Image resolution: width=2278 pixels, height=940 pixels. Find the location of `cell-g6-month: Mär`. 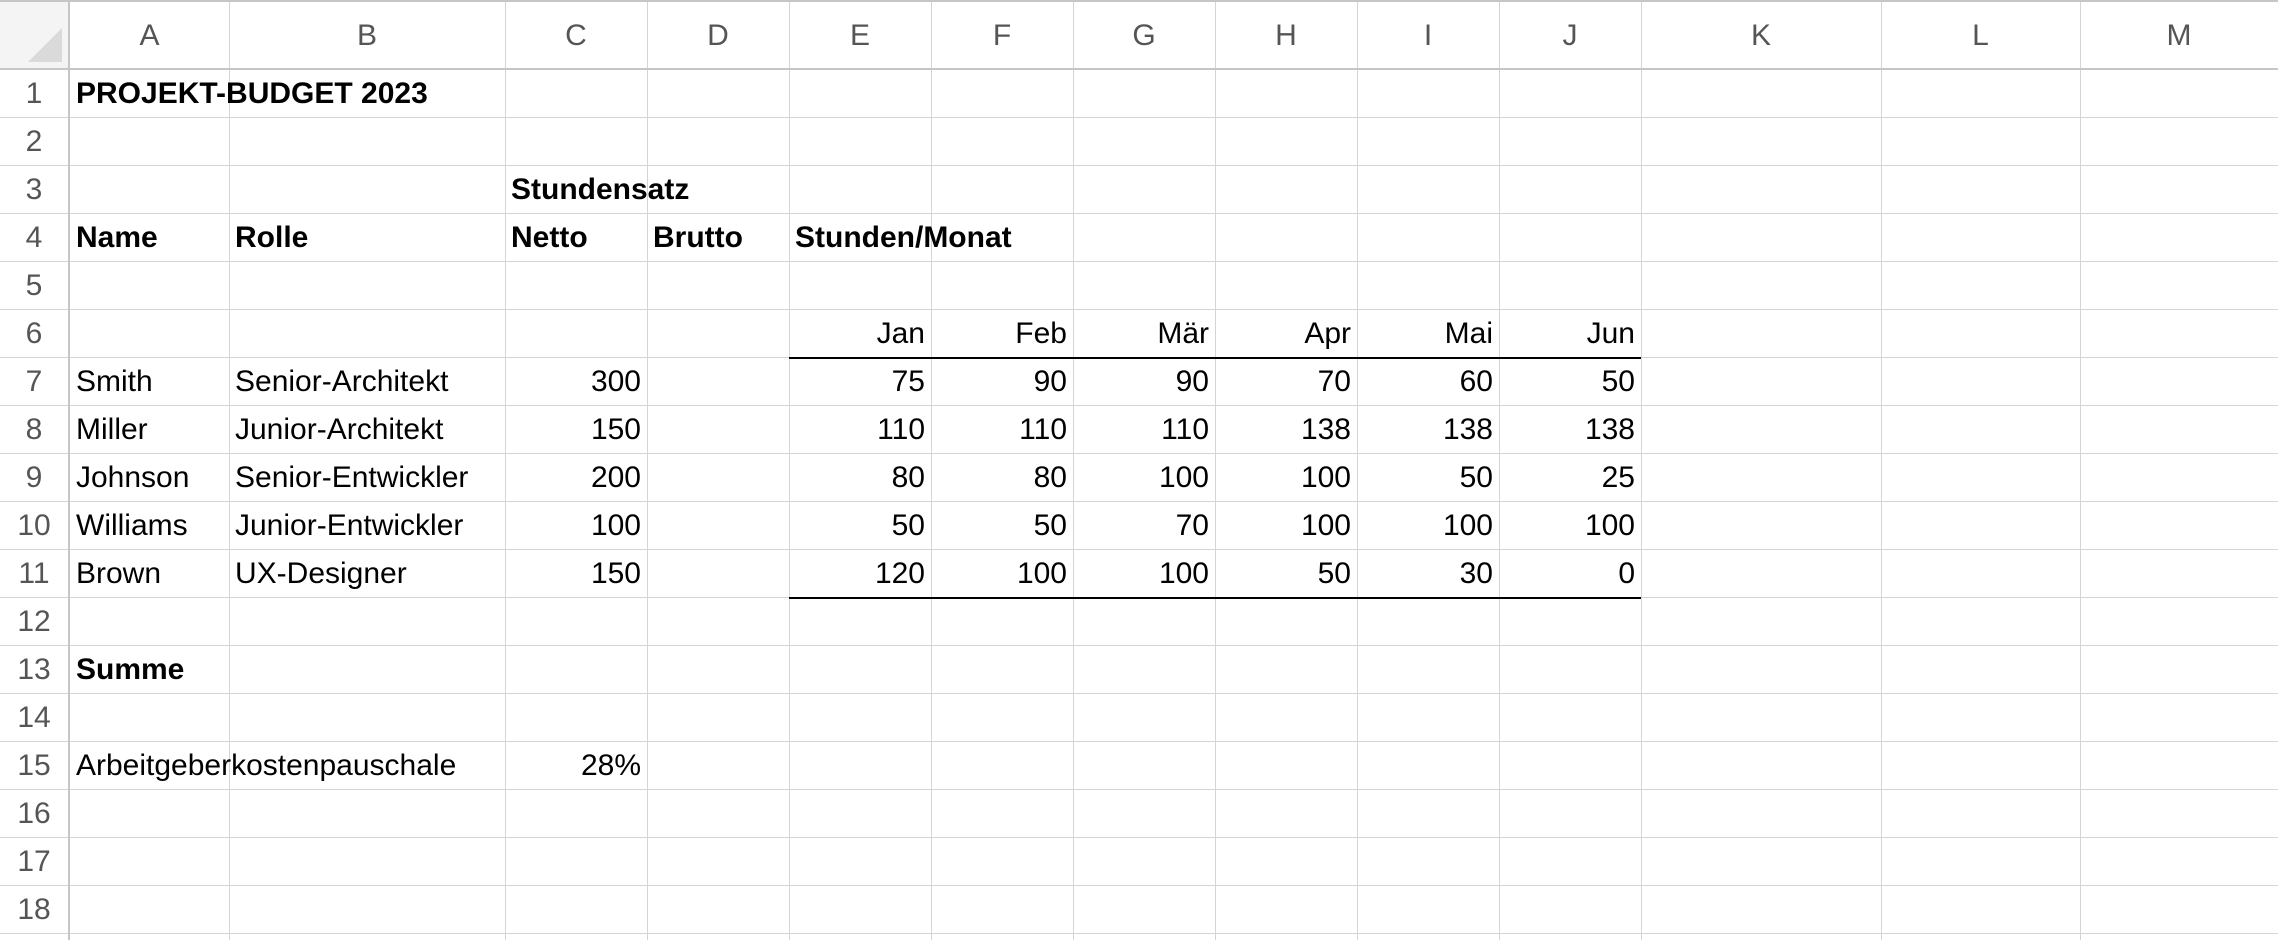

cell-g6-month: Mär is located at coordinates (1183, 333).